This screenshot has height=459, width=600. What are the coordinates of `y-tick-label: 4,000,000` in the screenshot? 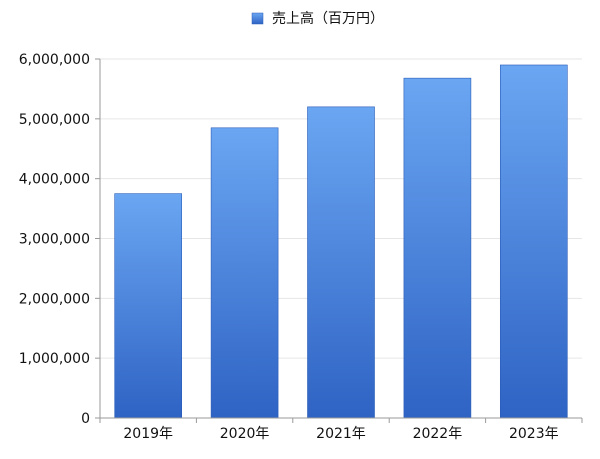 It's located at (54, 180).